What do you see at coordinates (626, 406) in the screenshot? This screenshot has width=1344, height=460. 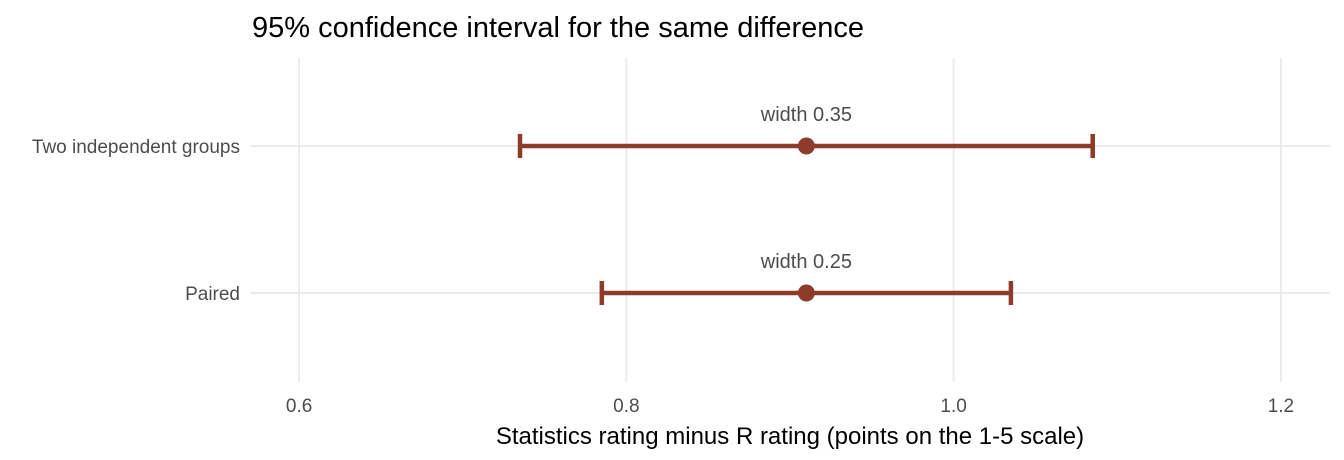 I see `x-tick-label: 0.8` at bounding box center [626, 406].